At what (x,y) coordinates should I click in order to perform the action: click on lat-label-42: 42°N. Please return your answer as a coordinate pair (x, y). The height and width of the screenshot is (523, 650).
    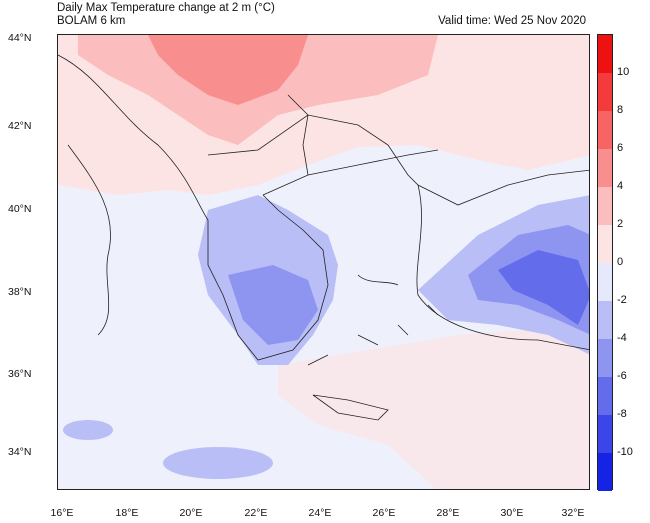
    Looking at the image, I should click on (20, 126).